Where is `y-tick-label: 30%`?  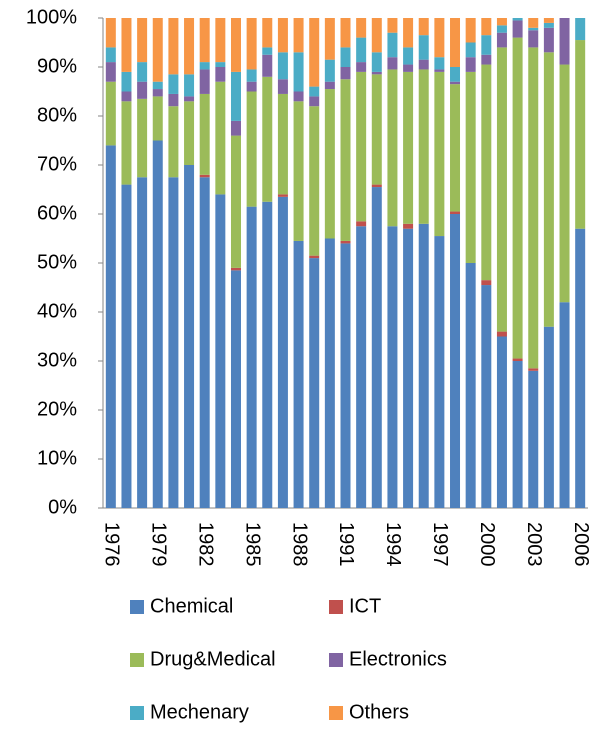
y-tick-label: 30% is located at coordinates (57, 360).